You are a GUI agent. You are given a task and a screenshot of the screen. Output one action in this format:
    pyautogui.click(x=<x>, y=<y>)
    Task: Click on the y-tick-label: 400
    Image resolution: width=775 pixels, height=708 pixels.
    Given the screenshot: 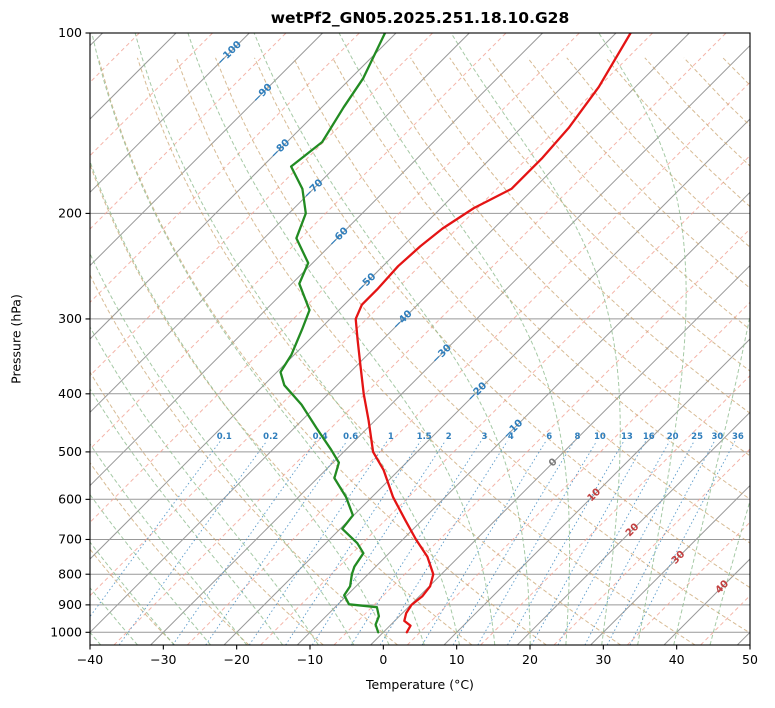 What is the action you would take?
    pyautogui.click(x=70, y=393)
    